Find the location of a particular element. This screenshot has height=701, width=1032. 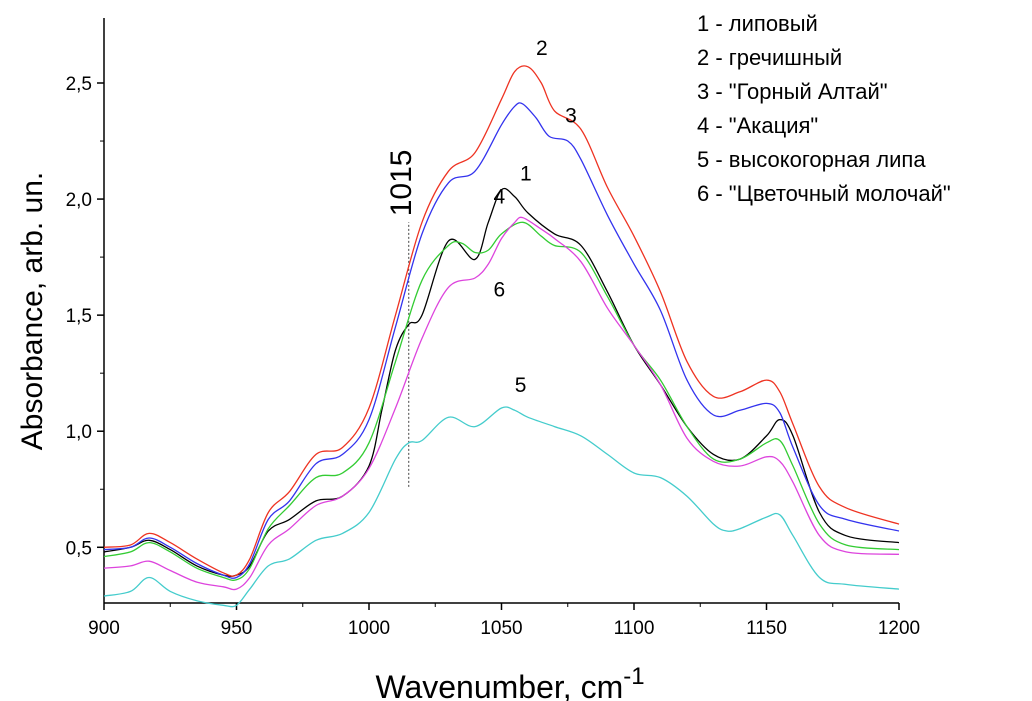

x-axis-title: Wavenumber, cm-1 is located at coordinates (509, 682).